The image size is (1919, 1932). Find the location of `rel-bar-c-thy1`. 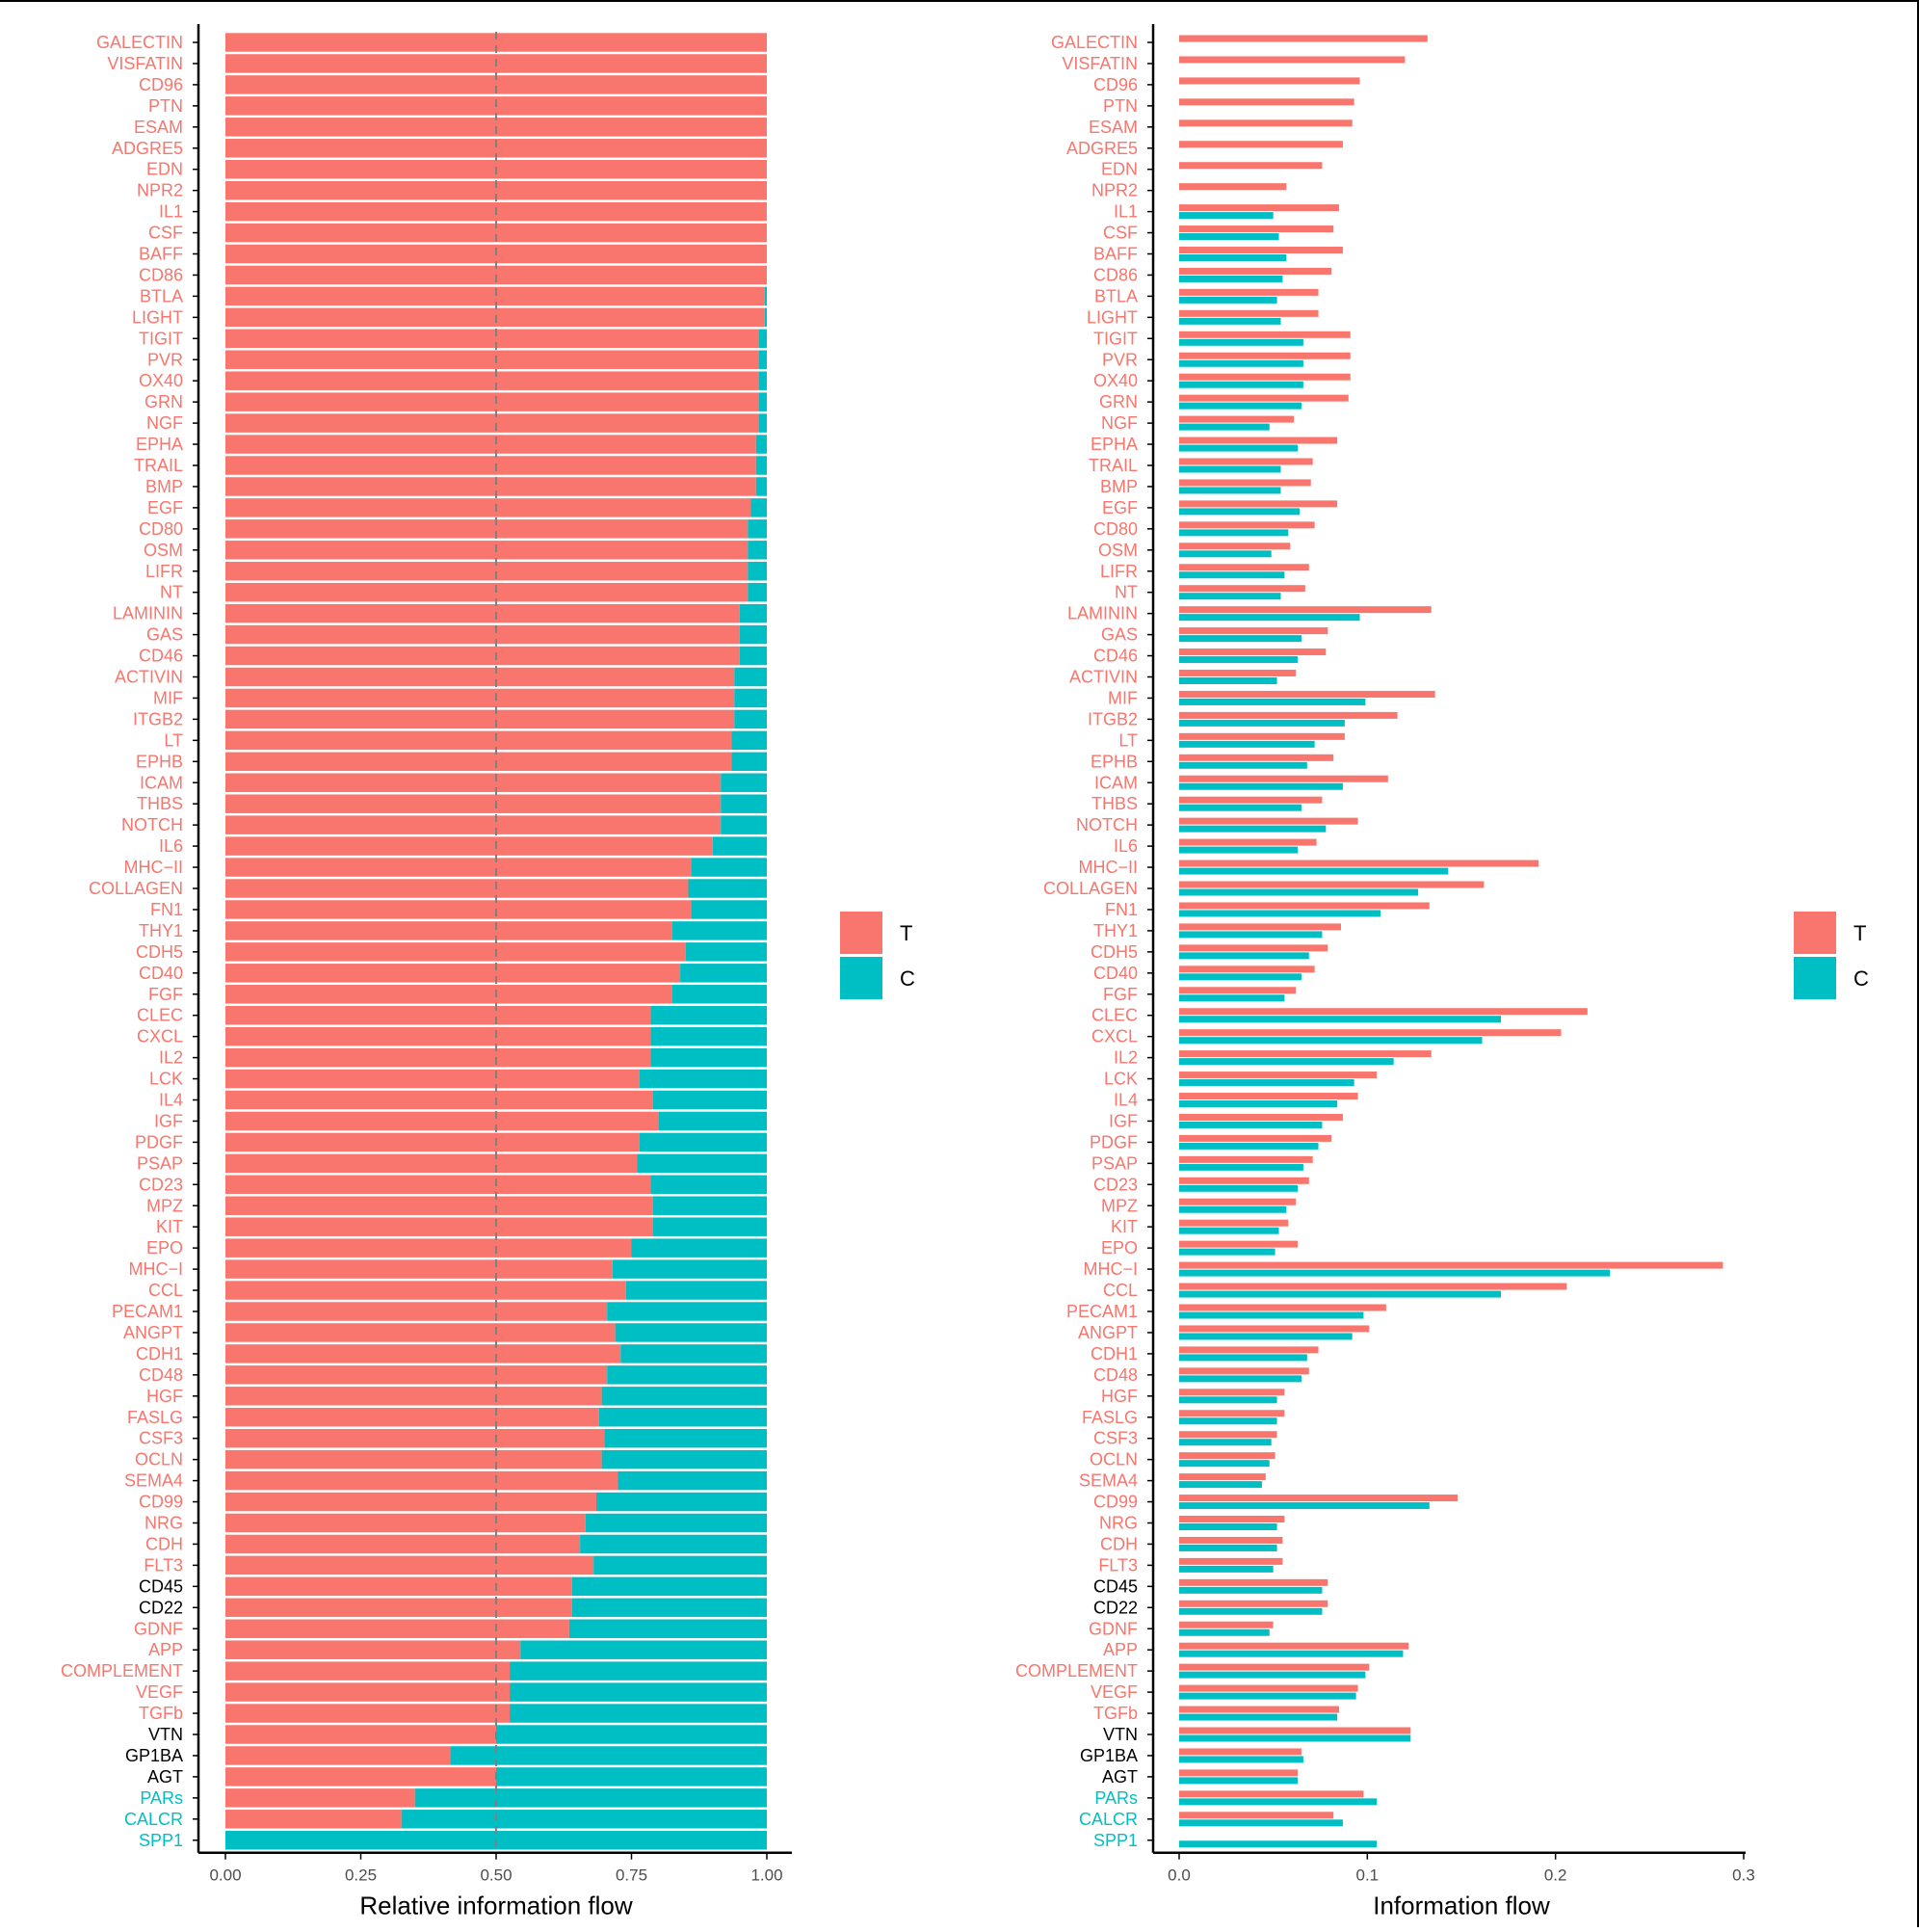

rel-bar-c-thy1 is located at coordinates (719, 930).